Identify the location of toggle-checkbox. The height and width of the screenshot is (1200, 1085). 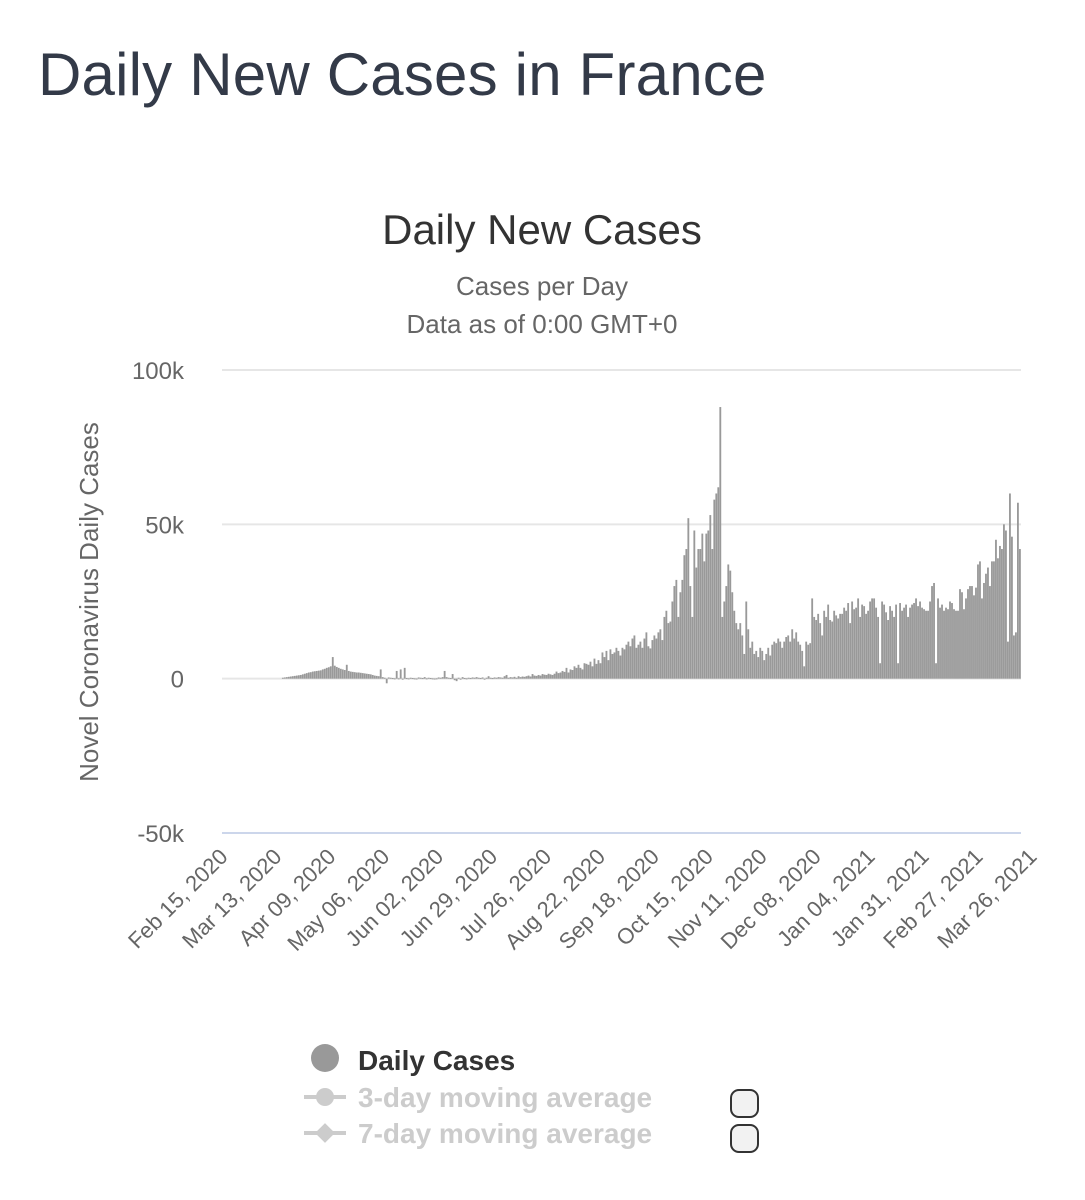
(744, 1138).